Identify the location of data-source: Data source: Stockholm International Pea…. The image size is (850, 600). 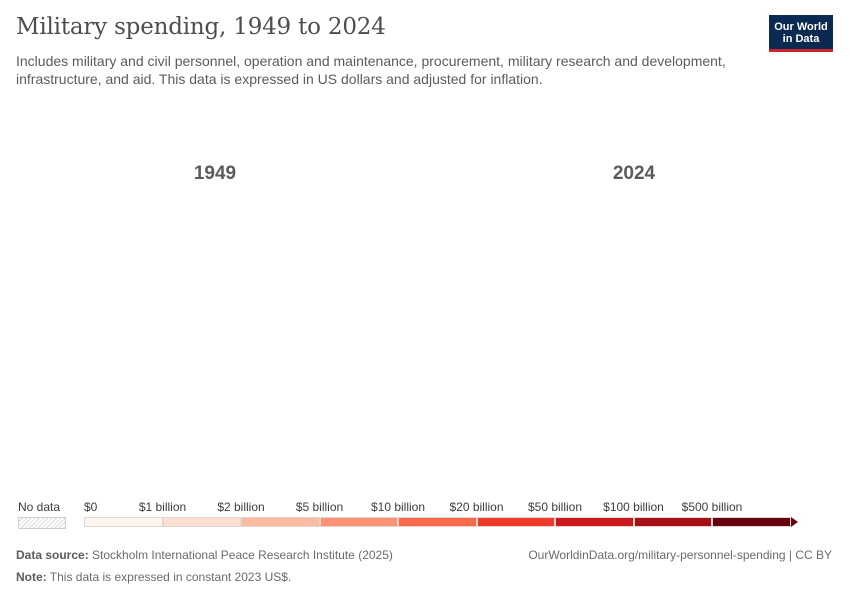
(204, 555).